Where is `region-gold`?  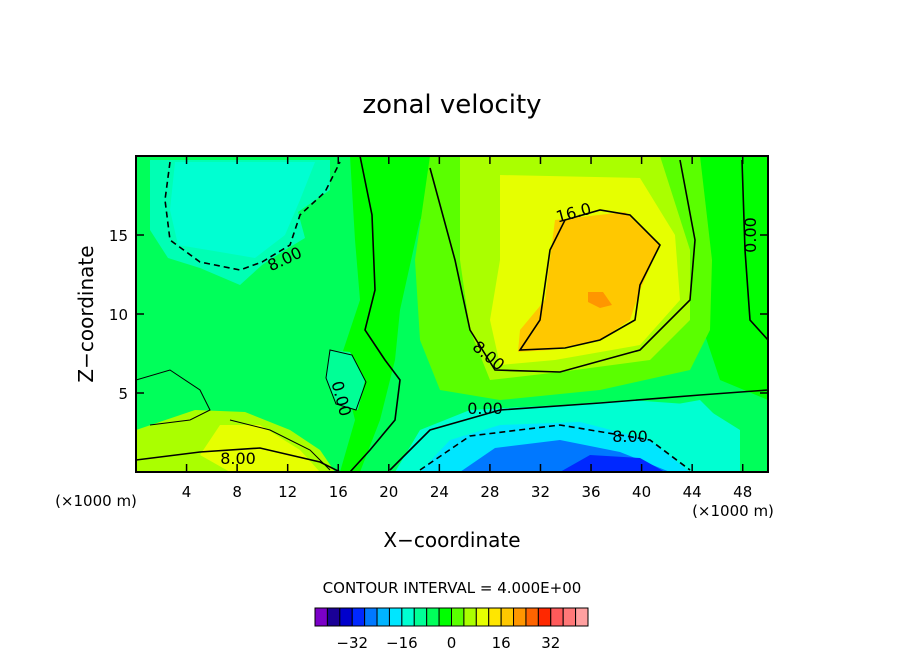 region-gold is located at coordinates (589, 282).